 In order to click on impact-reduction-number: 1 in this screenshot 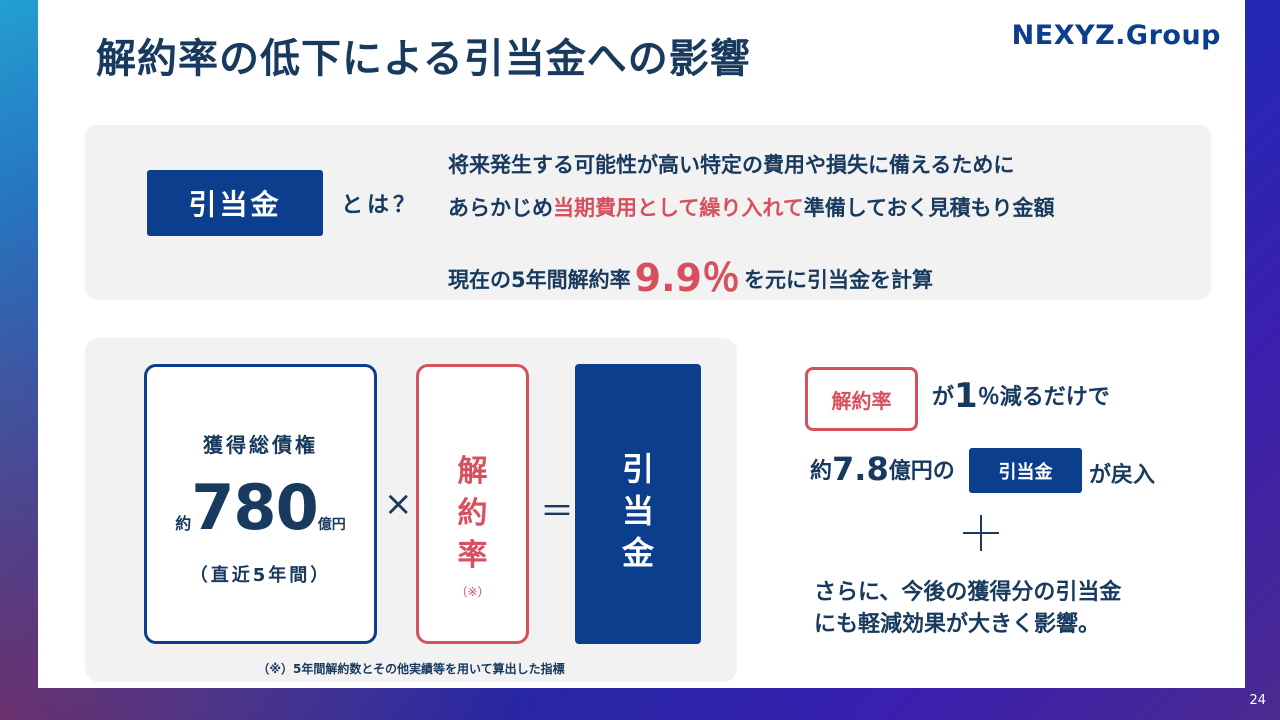, I will do `click(966, 396)`.